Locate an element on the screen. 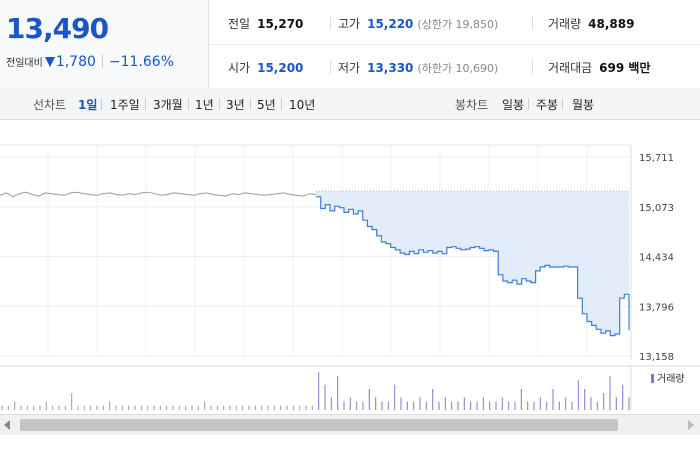 This screenshot has width=700, height=450. y-tick-label: 14,434 is located at coordinates (656, 258).